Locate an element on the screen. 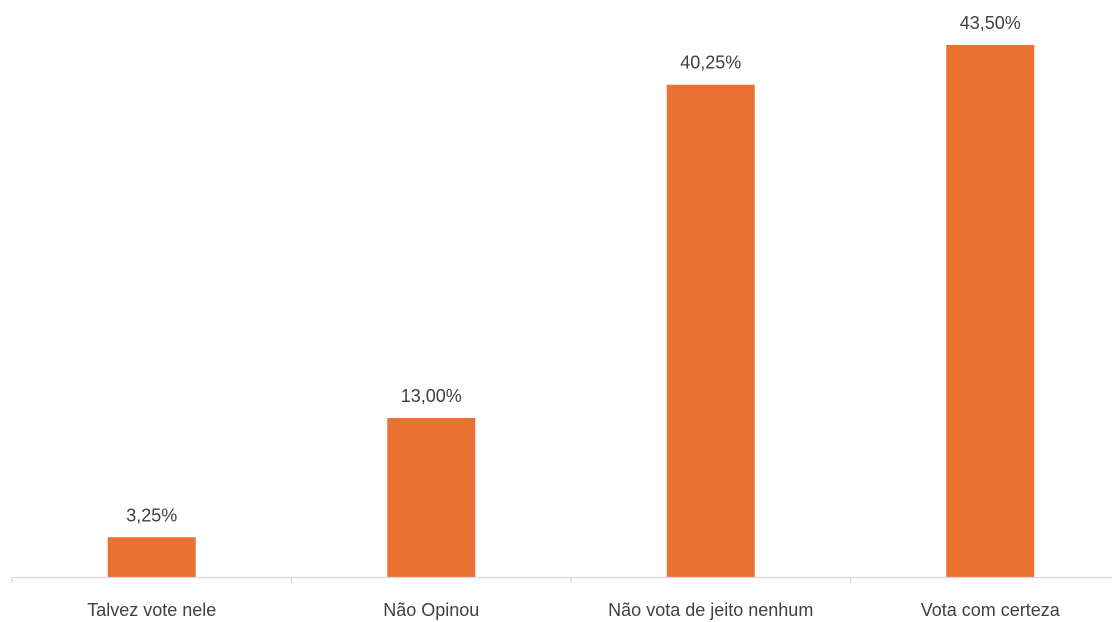 This screenshot has height=622, width=1112. data-label: 40,25% is located at coordinates (710, 63).